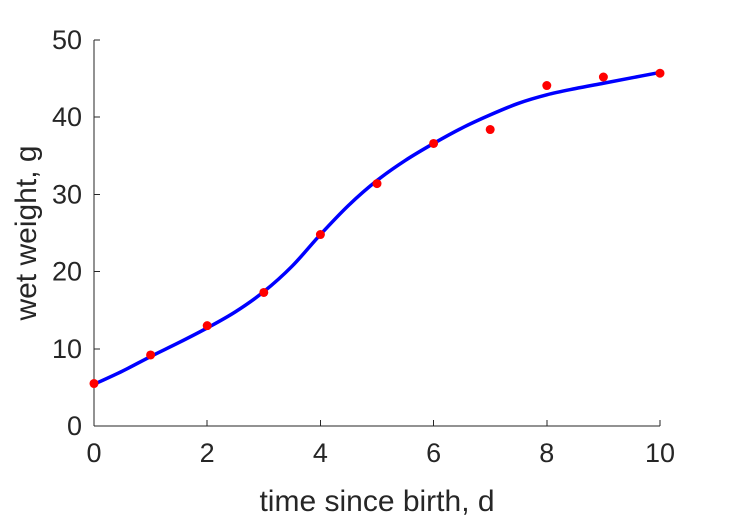 Image resolution: width=729 pixels, height=521 pixels. I want to click on y-tick-label: 30, so click(67, 194).